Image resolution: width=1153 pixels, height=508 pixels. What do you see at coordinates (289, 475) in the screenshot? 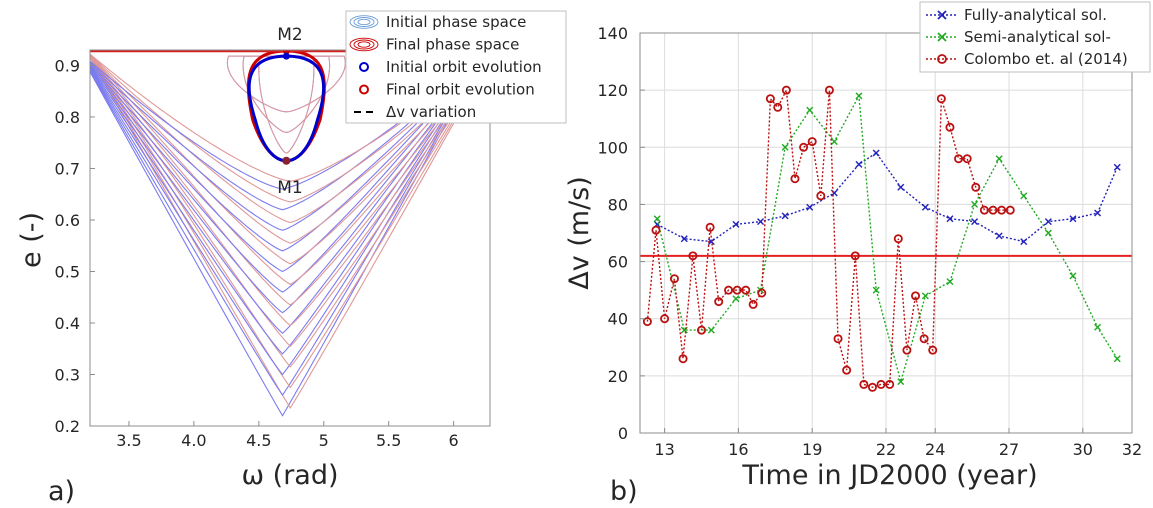
I see `panel-a-xlabel: ω (rad)` at bounding box center [289, 475].